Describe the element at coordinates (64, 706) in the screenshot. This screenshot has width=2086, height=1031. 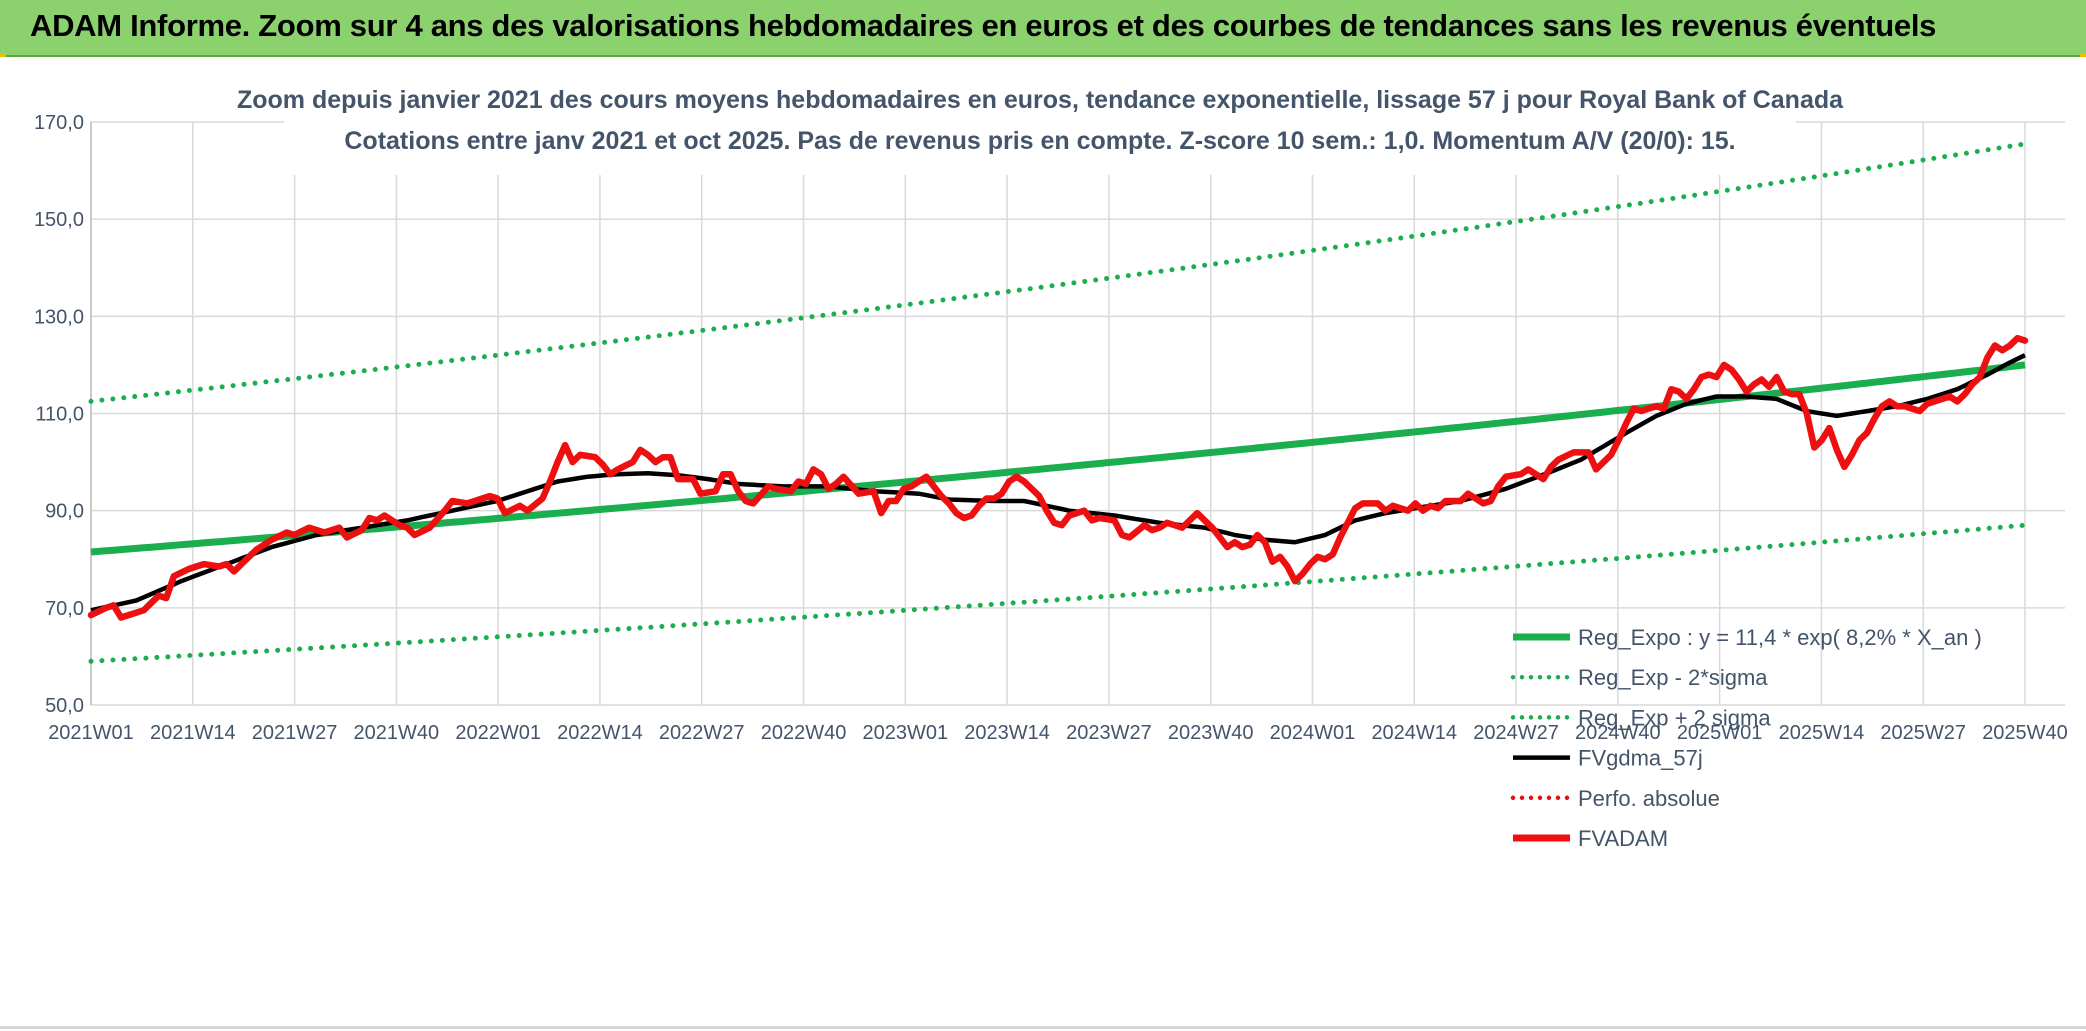
I see `y-tick-label: 50,0` at that location.